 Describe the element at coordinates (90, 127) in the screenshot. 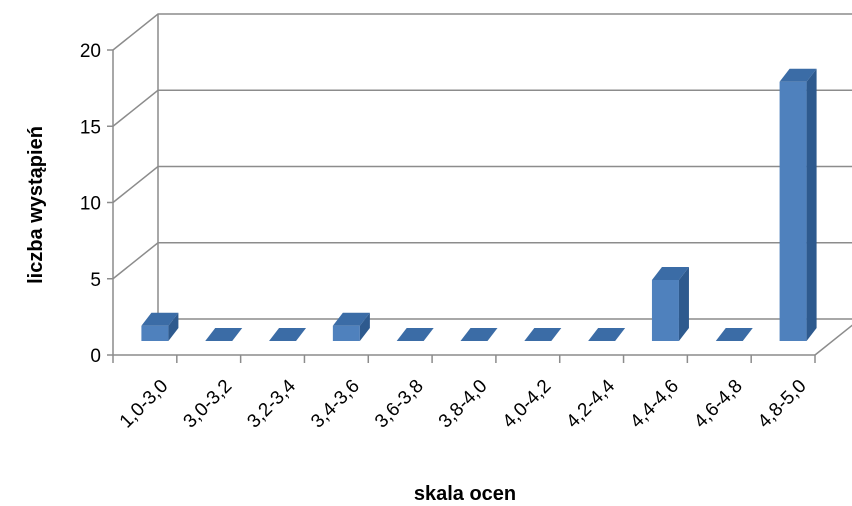

I see `y-tick-label: 15` at that location.